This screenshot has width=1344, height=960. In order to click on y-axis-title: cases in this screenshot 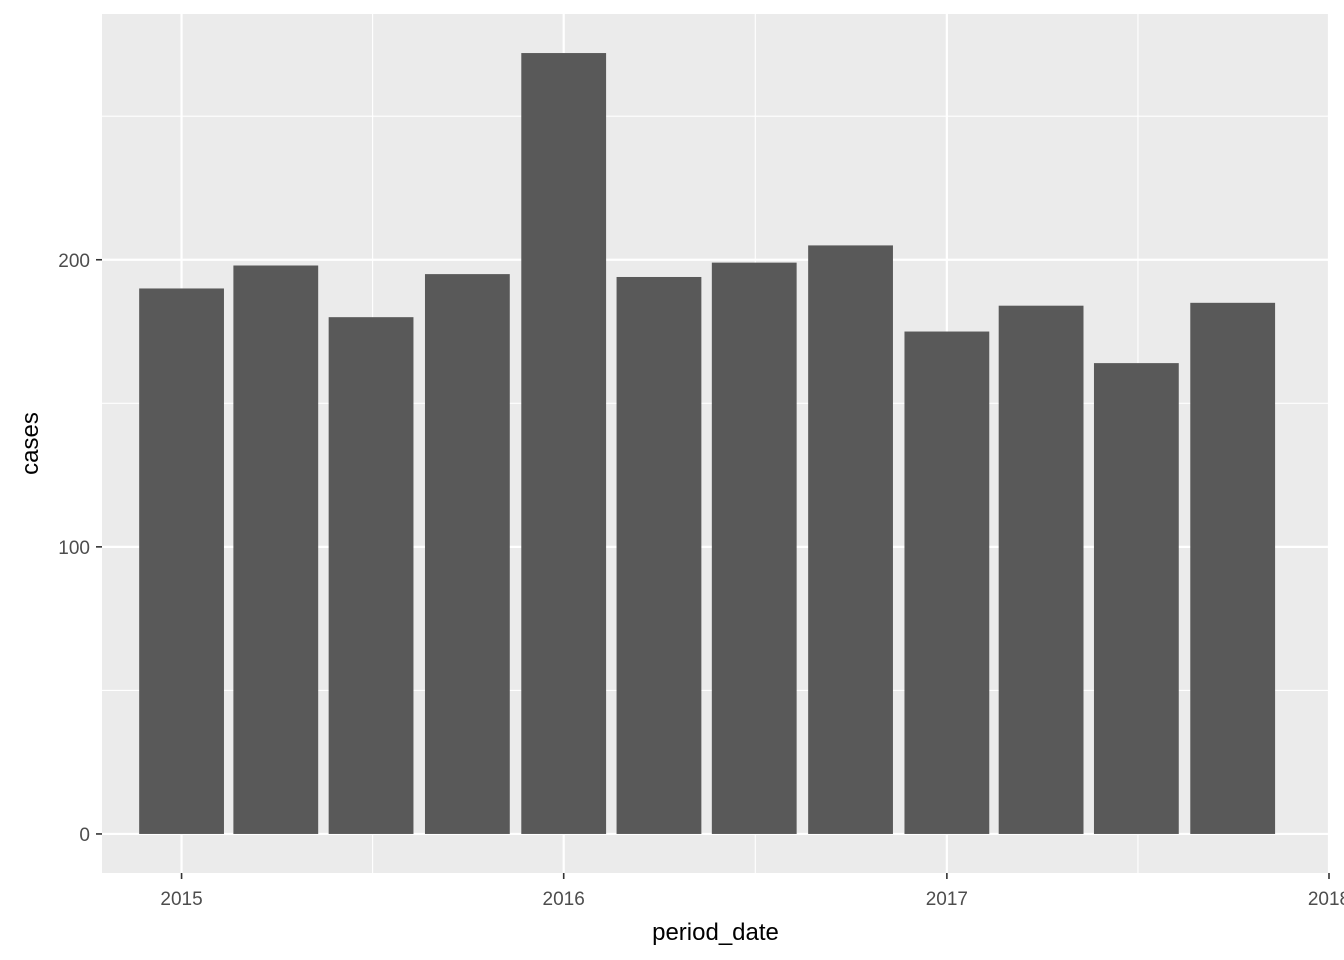, I will do `click(30, 443)`.